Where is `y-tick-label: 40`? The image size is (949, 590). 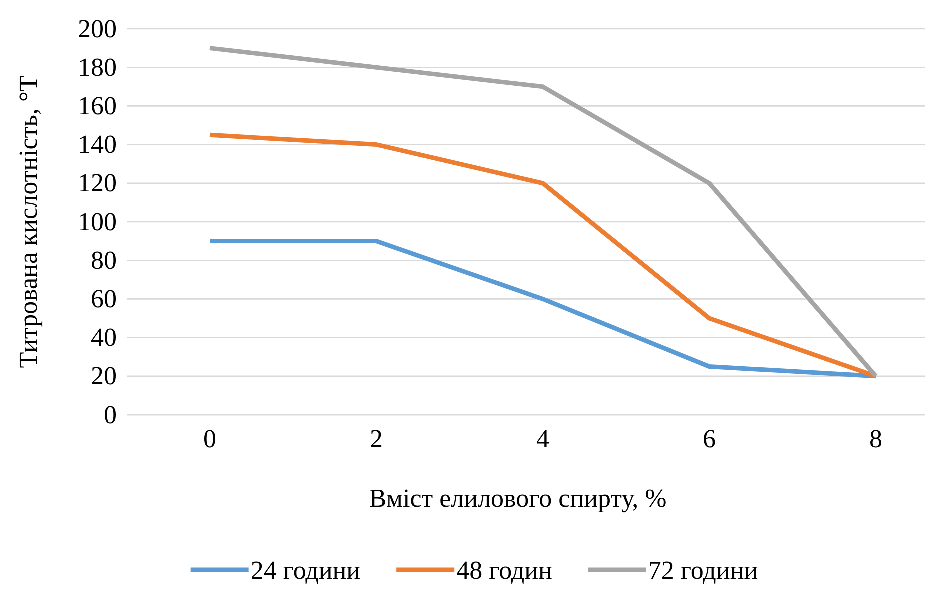 y-tick-label: 40 is located at coordinates (104, 337).